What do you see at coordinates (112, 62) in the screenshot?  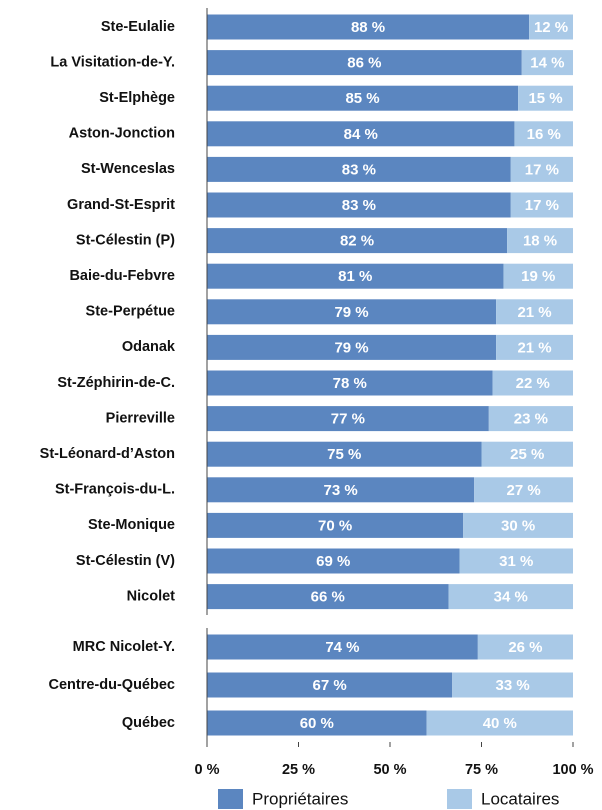 I see `category-label: La Visitation-de-Y.` at bounding box center [112, 62].